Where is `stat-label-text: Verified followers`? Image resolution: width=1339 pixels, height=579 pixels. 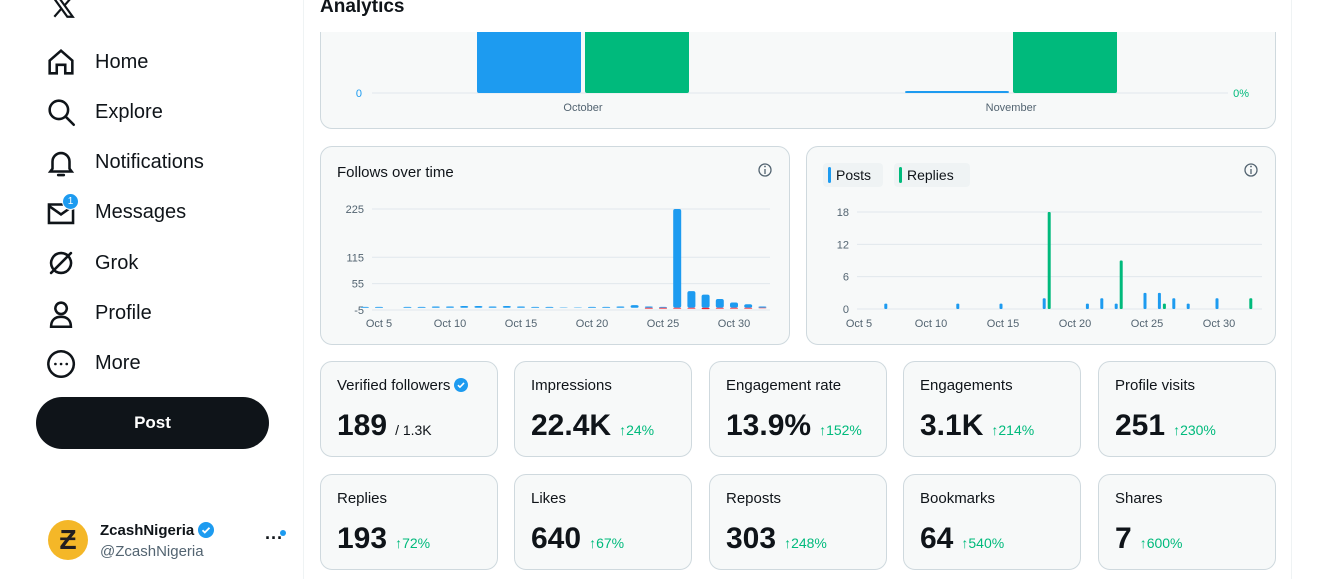 stat-label-text: Verified followers is located at coordinates (394, 385).